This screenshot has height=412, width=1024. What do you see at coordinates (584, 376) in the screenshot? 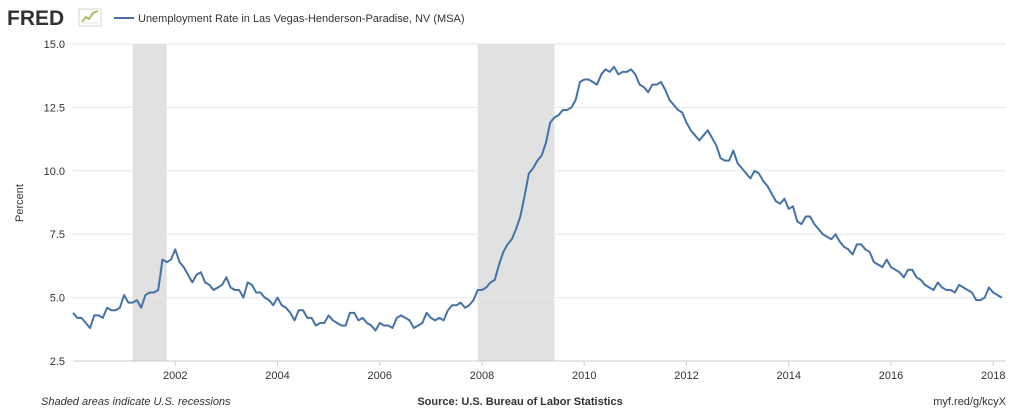
I see `x-tick-label: 2010` at bounding box center [584, 376].